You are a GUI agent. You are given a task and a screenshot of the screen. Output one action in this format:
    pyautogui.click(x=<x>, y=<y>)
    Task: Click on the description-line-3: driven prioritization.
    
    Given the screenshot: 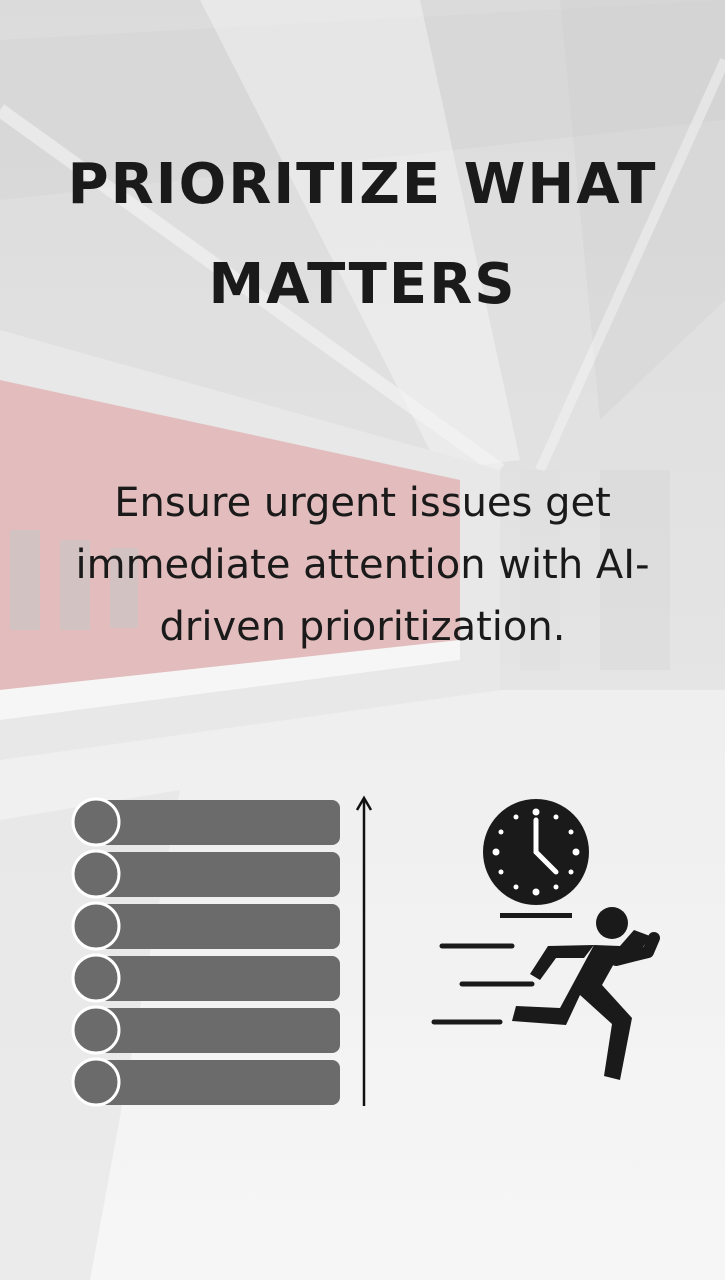 What is the action you would take?
    pyautogui.click(x=362, y=627)
    